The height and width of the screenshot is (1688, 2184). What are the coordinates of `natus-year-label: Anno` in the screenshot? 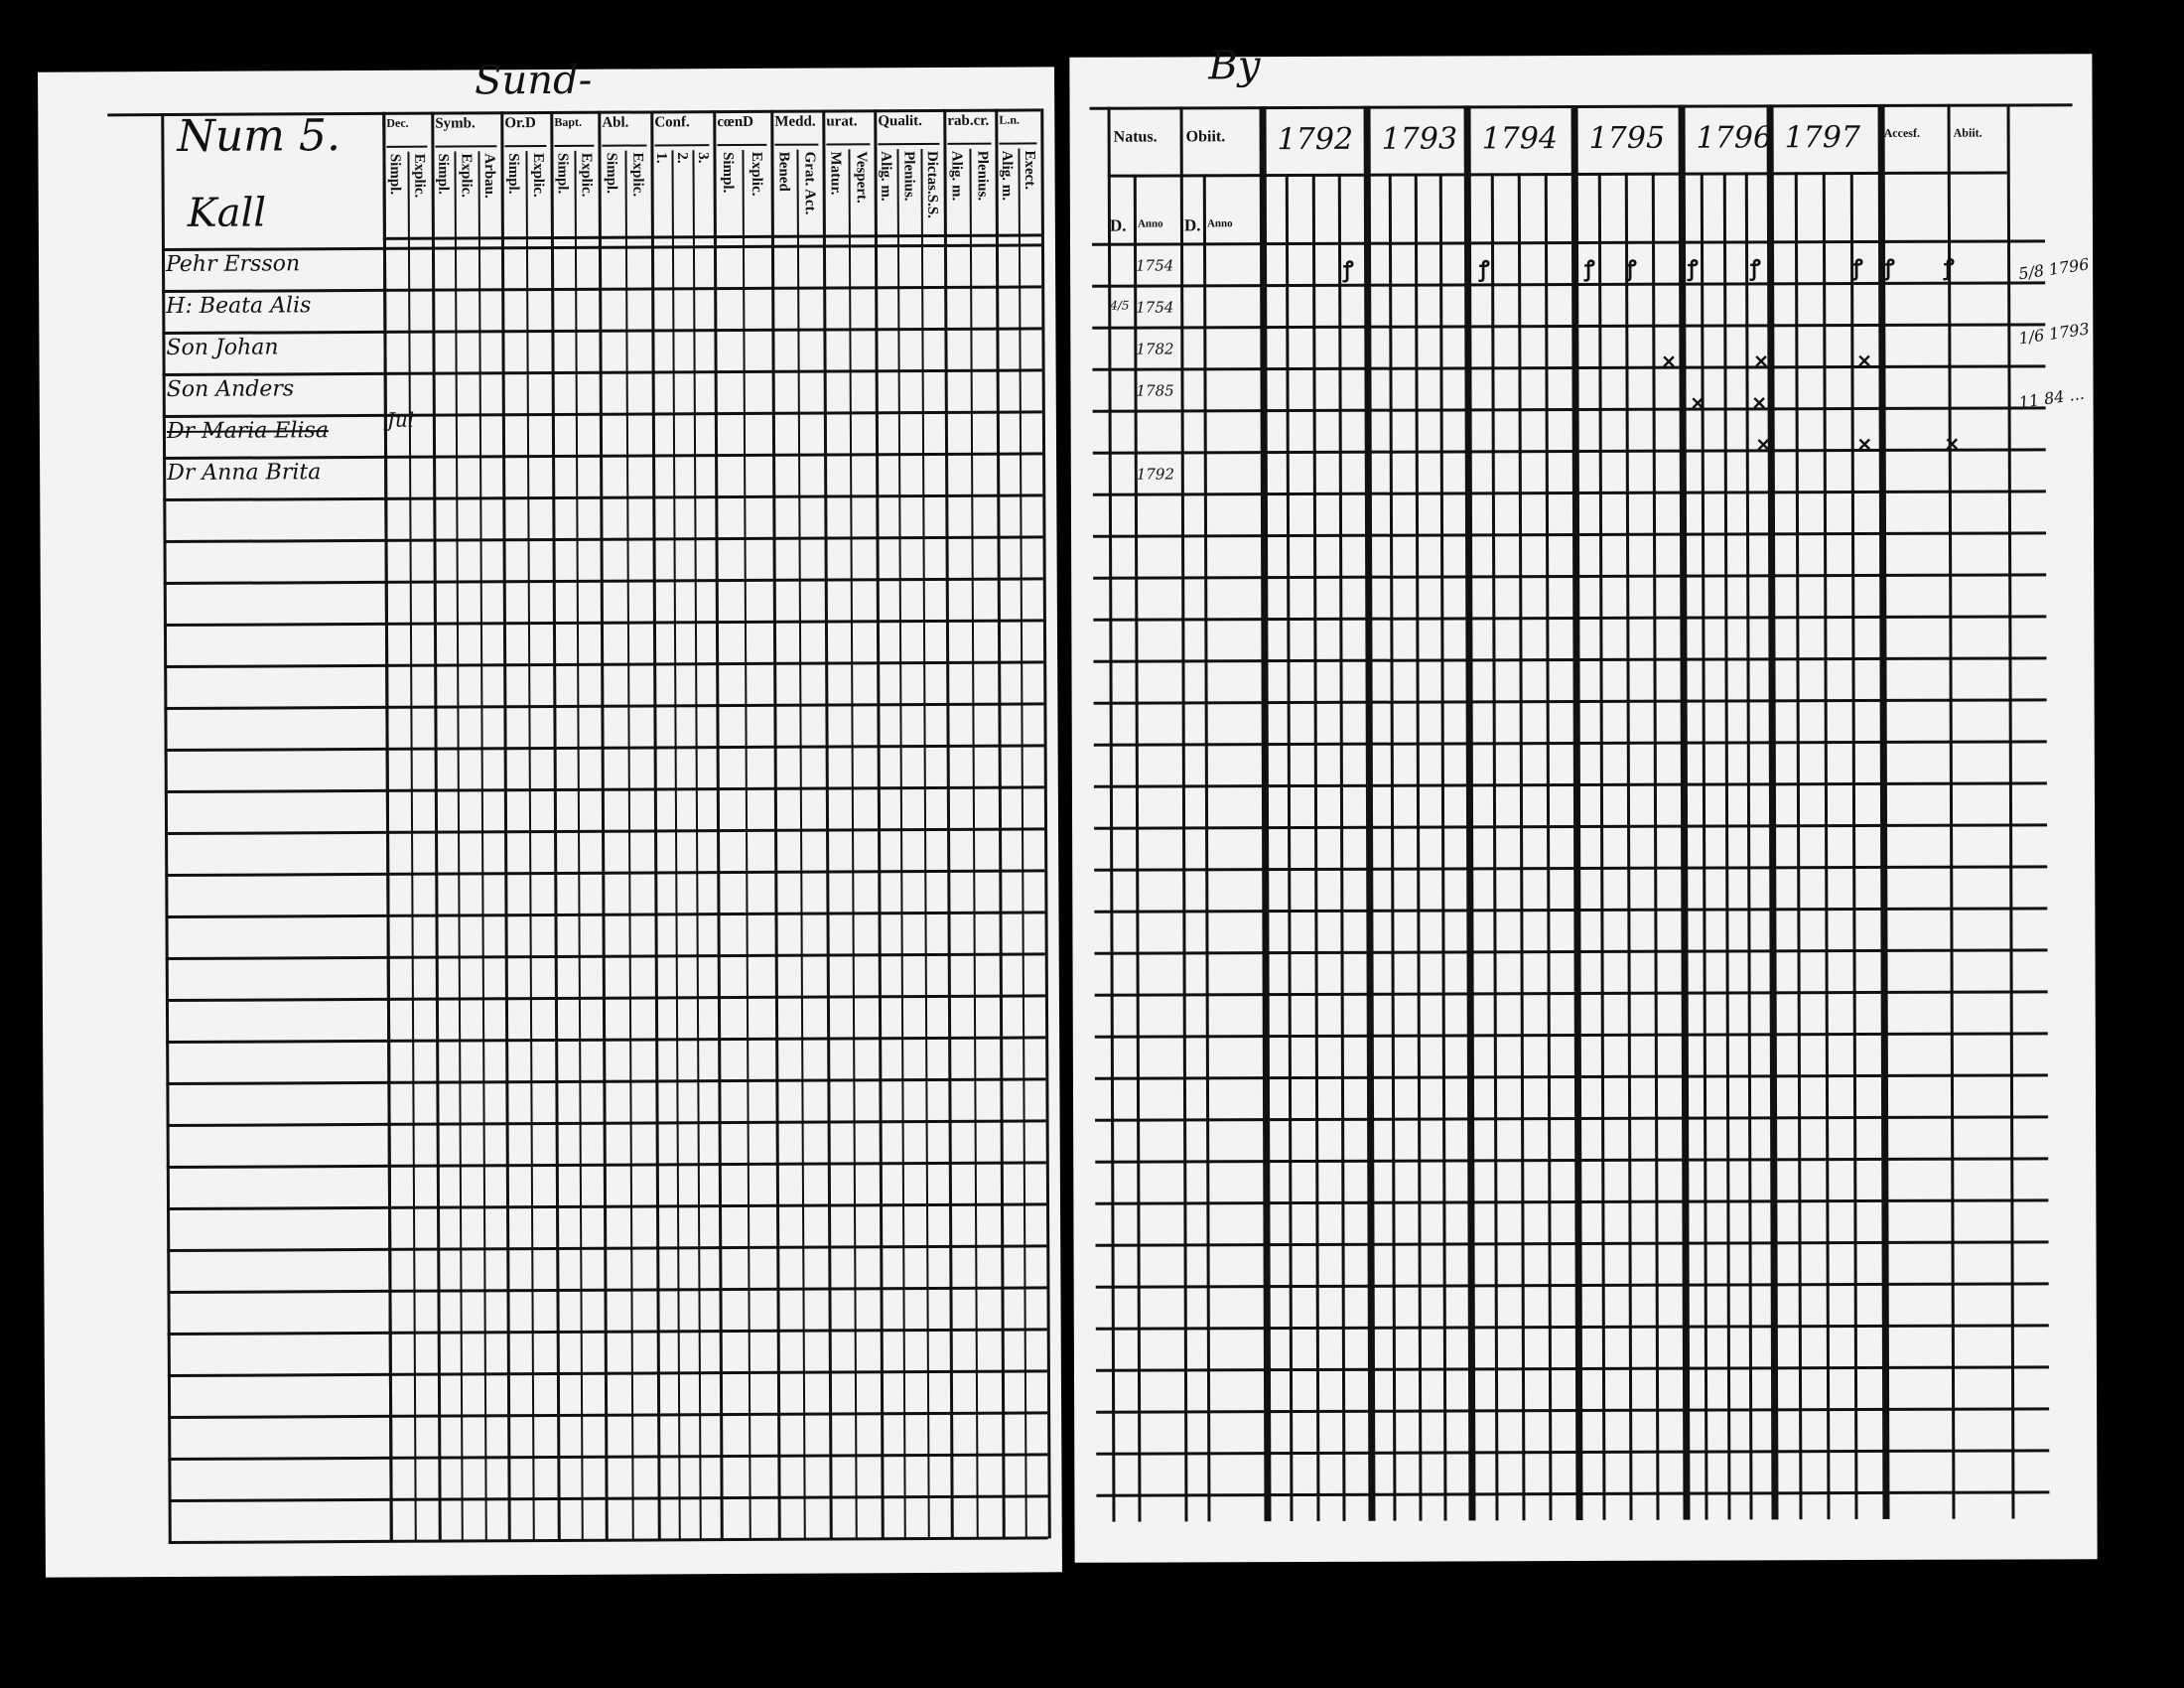 It's located at (1150, 223).